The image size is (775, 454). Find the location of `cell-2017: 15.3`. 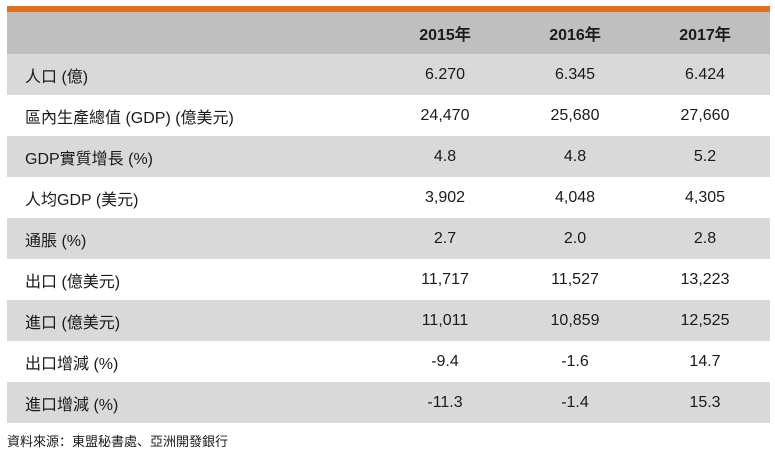

cell-2017: 15.3 is located at coordinates (705, 402).